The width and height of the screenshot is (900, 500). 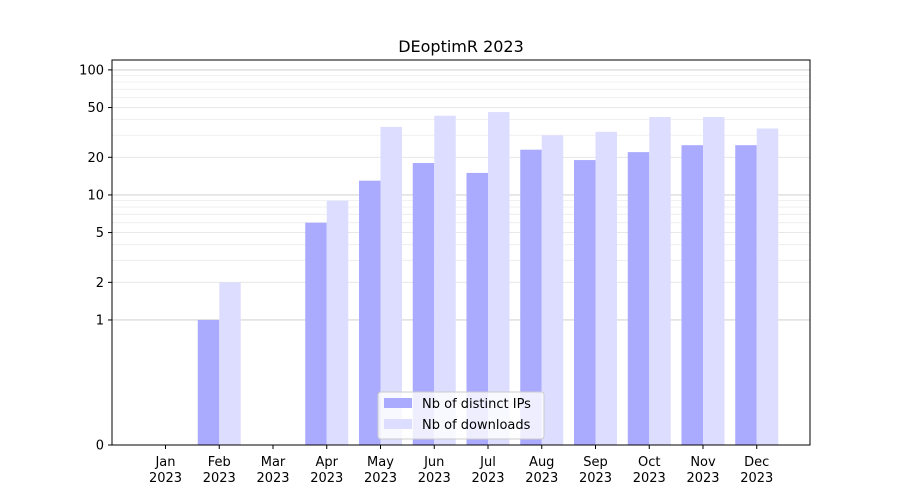 I want to click on legend-label: Nb of distinct IPs, so click(x=476, y=404).